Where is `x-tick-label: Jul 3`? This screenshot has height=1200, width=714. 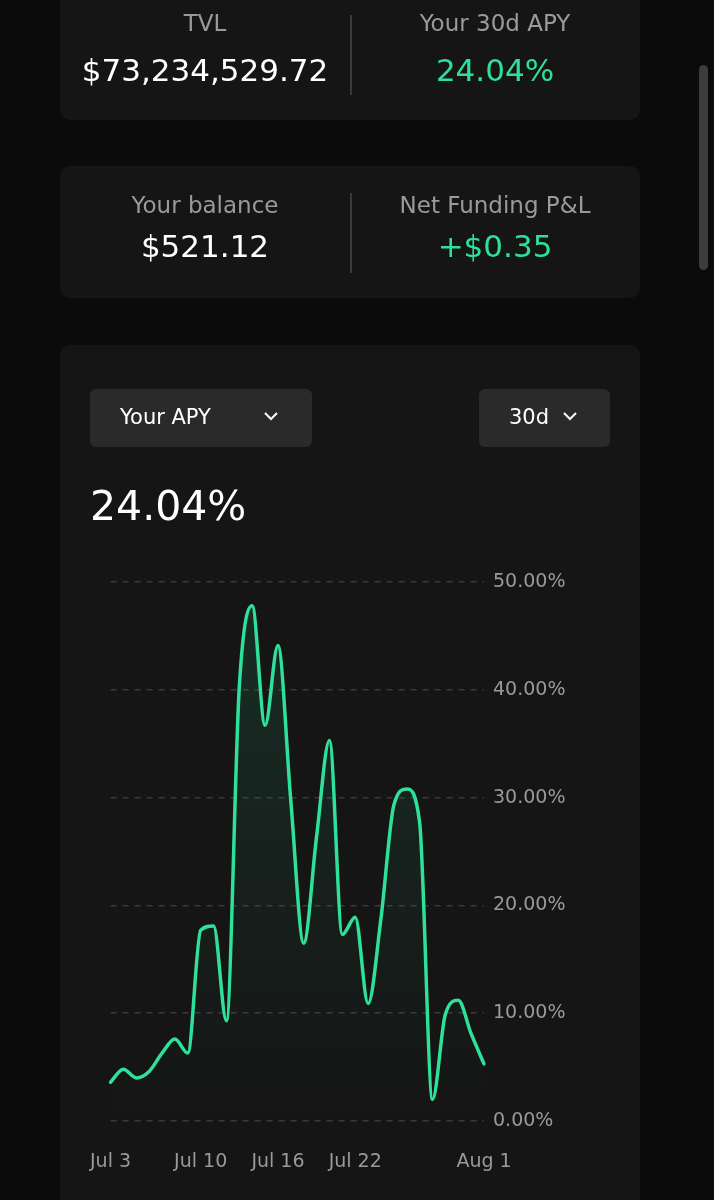
x-tick-label: Jul 3 is located at coordinates (110, 1160).